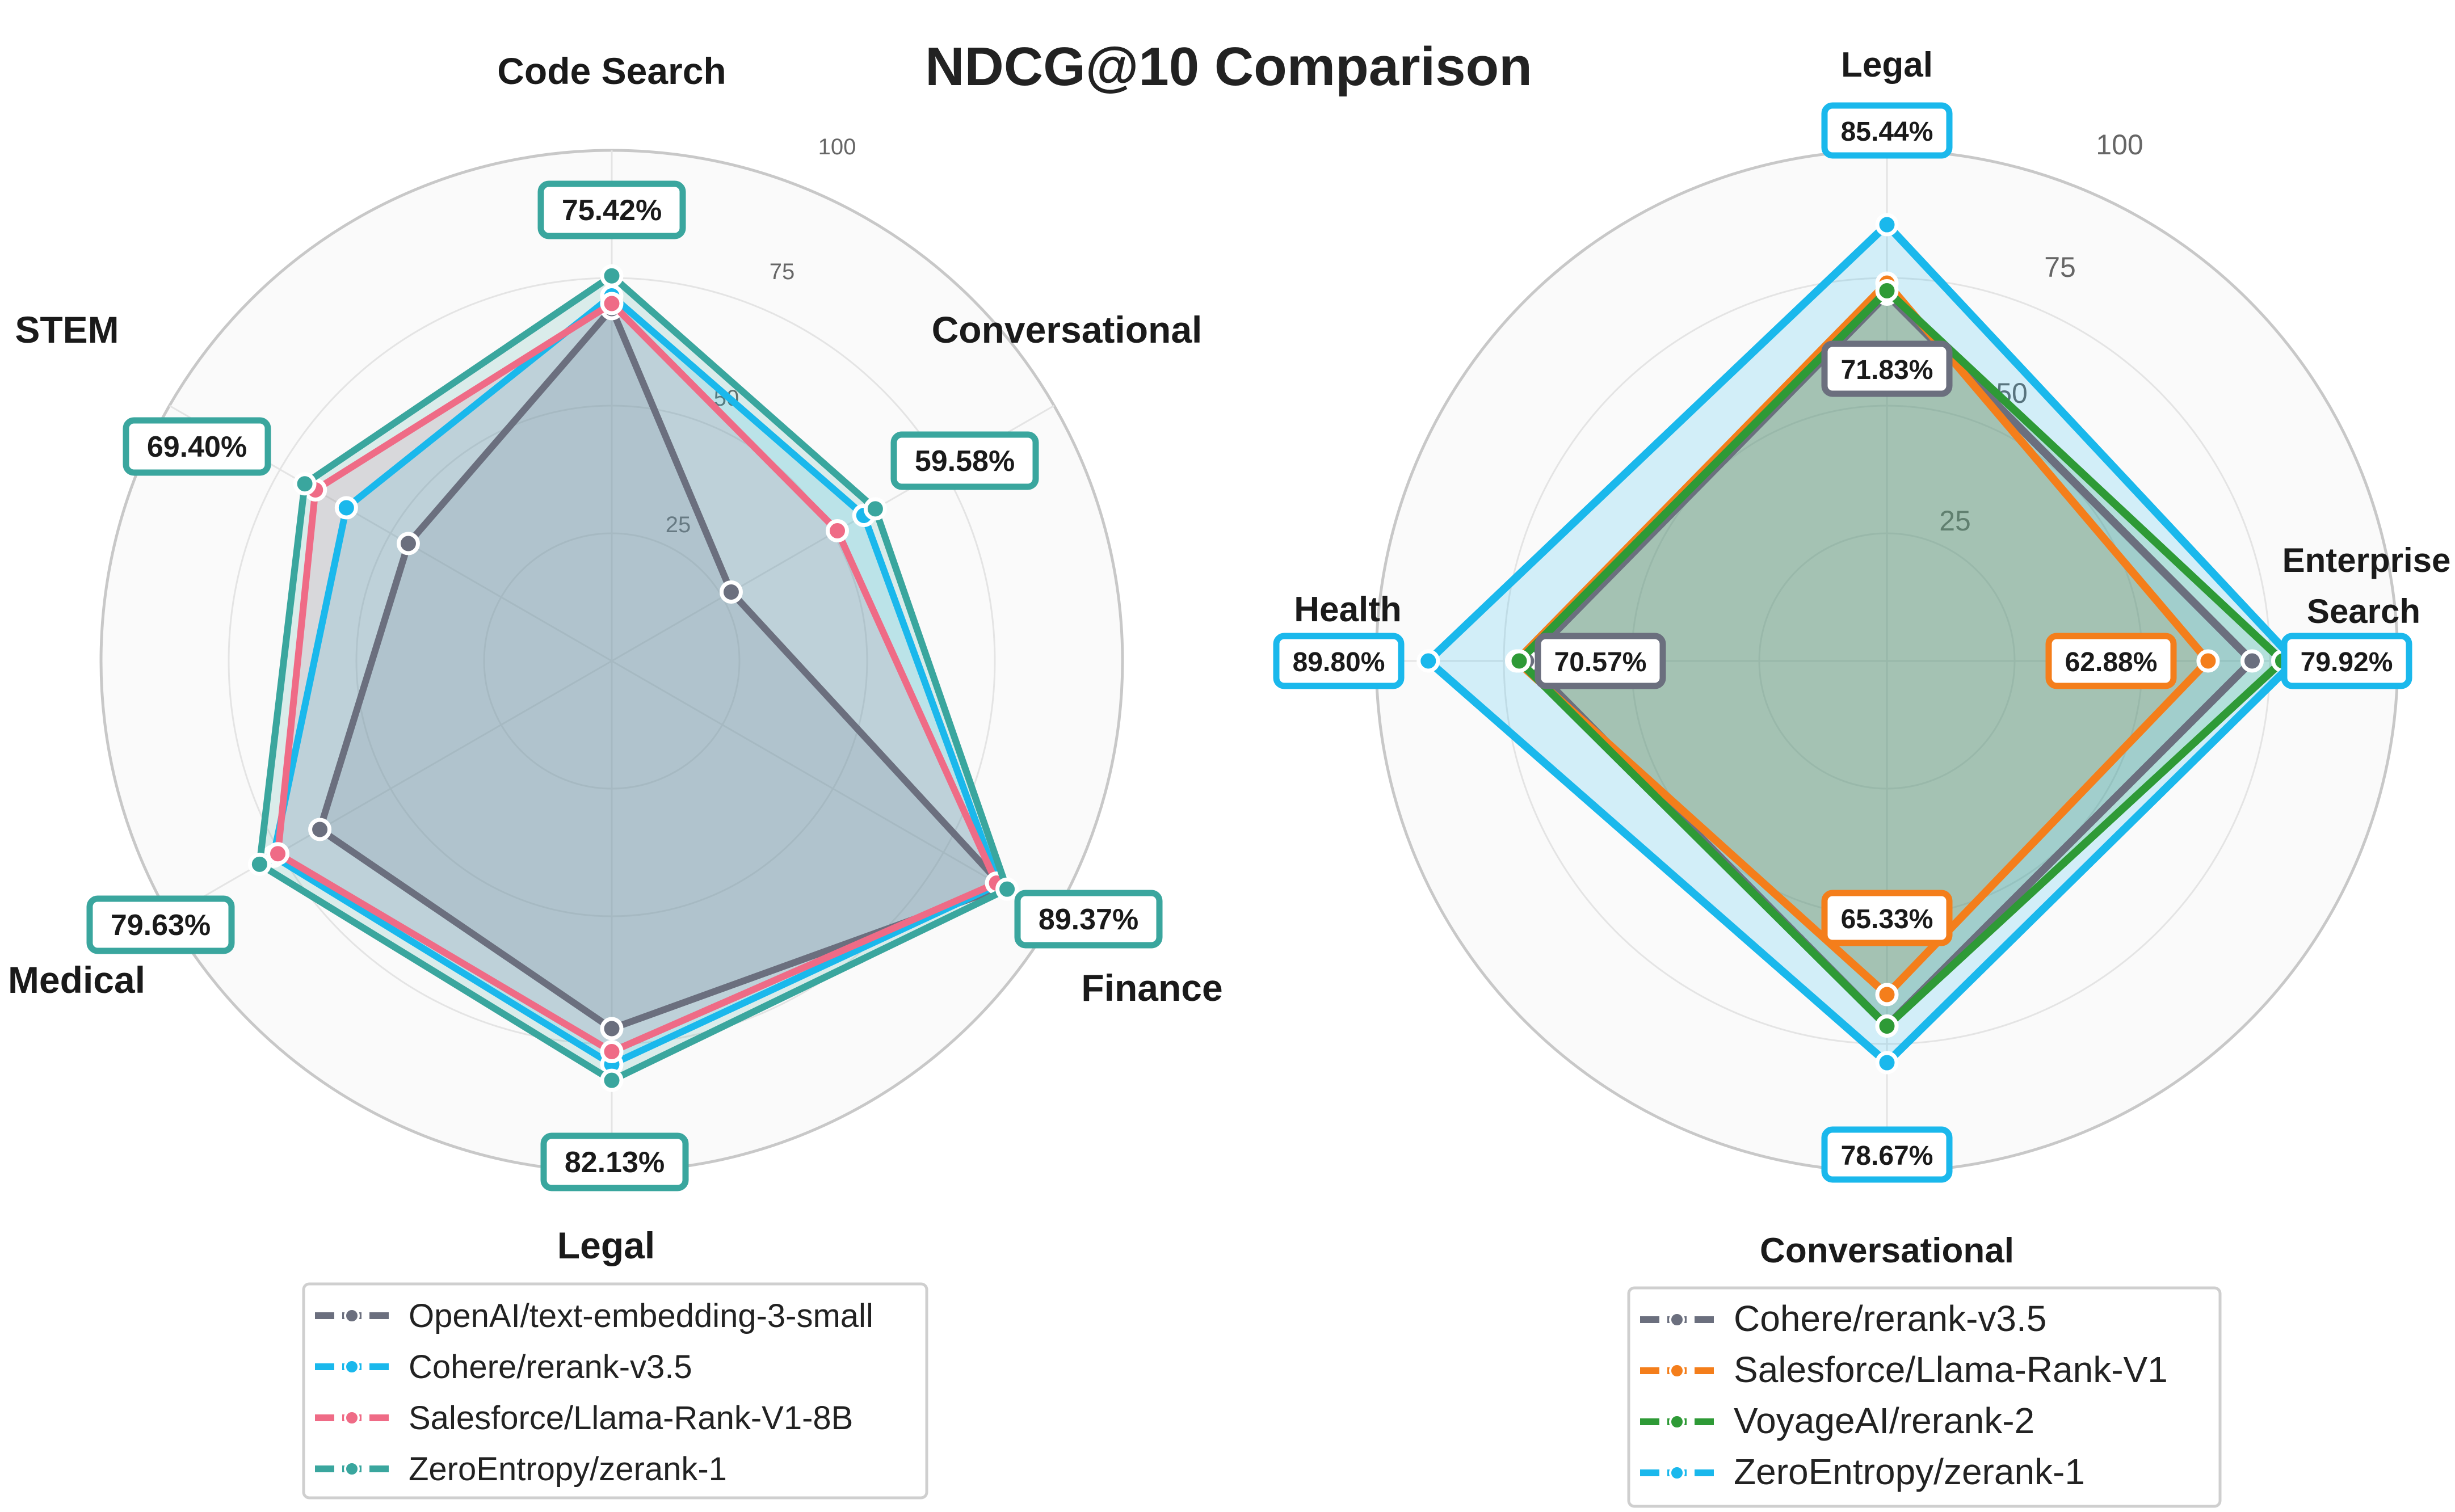  Describe the element at coordinates (320, 829) in the screenshot. I see `series-point-openai-text-embedding-3-small-medical` at that location.